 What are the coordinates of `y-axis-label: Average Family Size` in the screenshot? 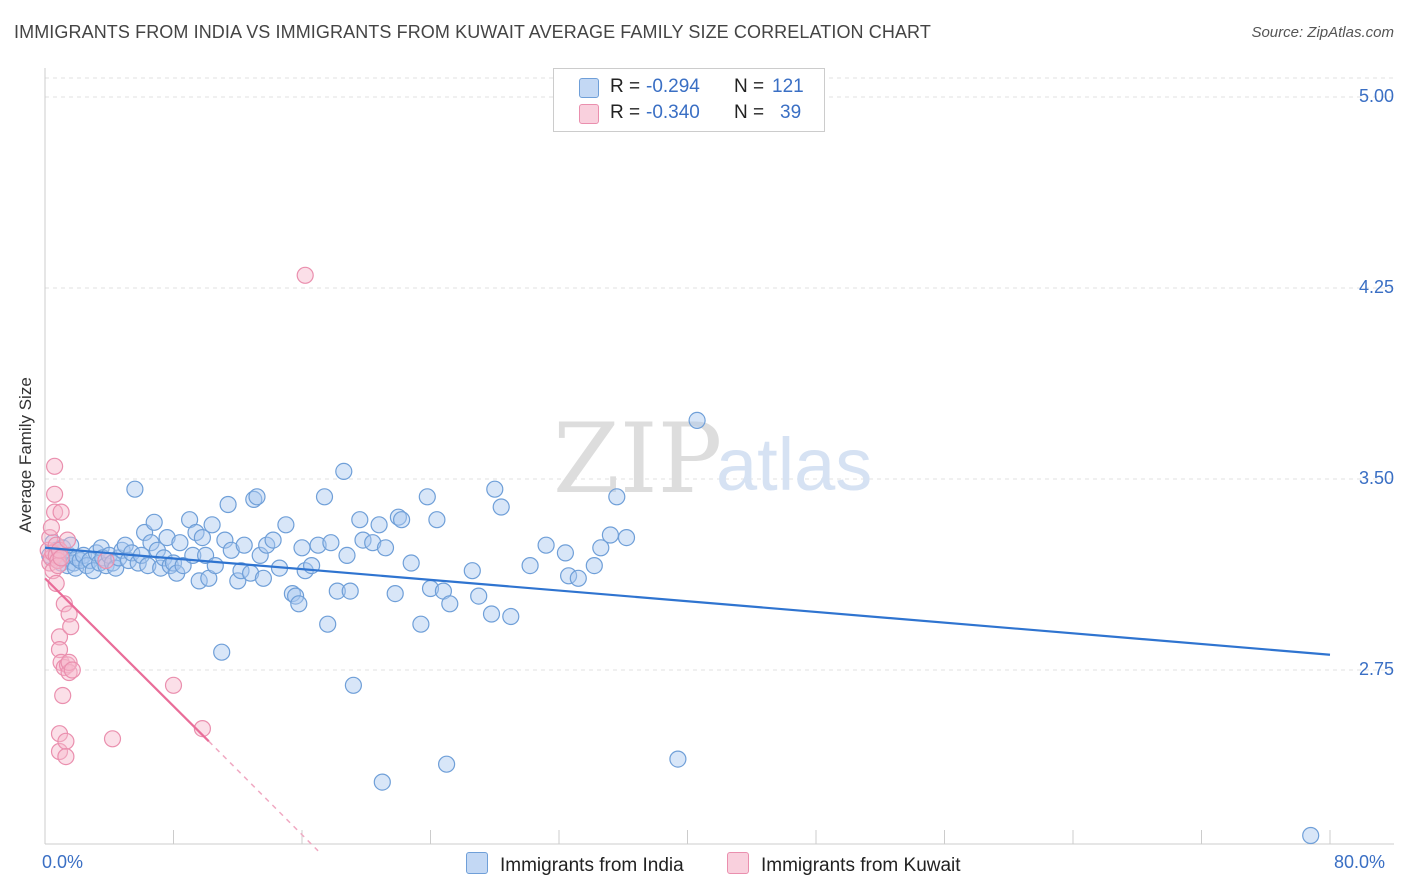 It's located at (25, 455).